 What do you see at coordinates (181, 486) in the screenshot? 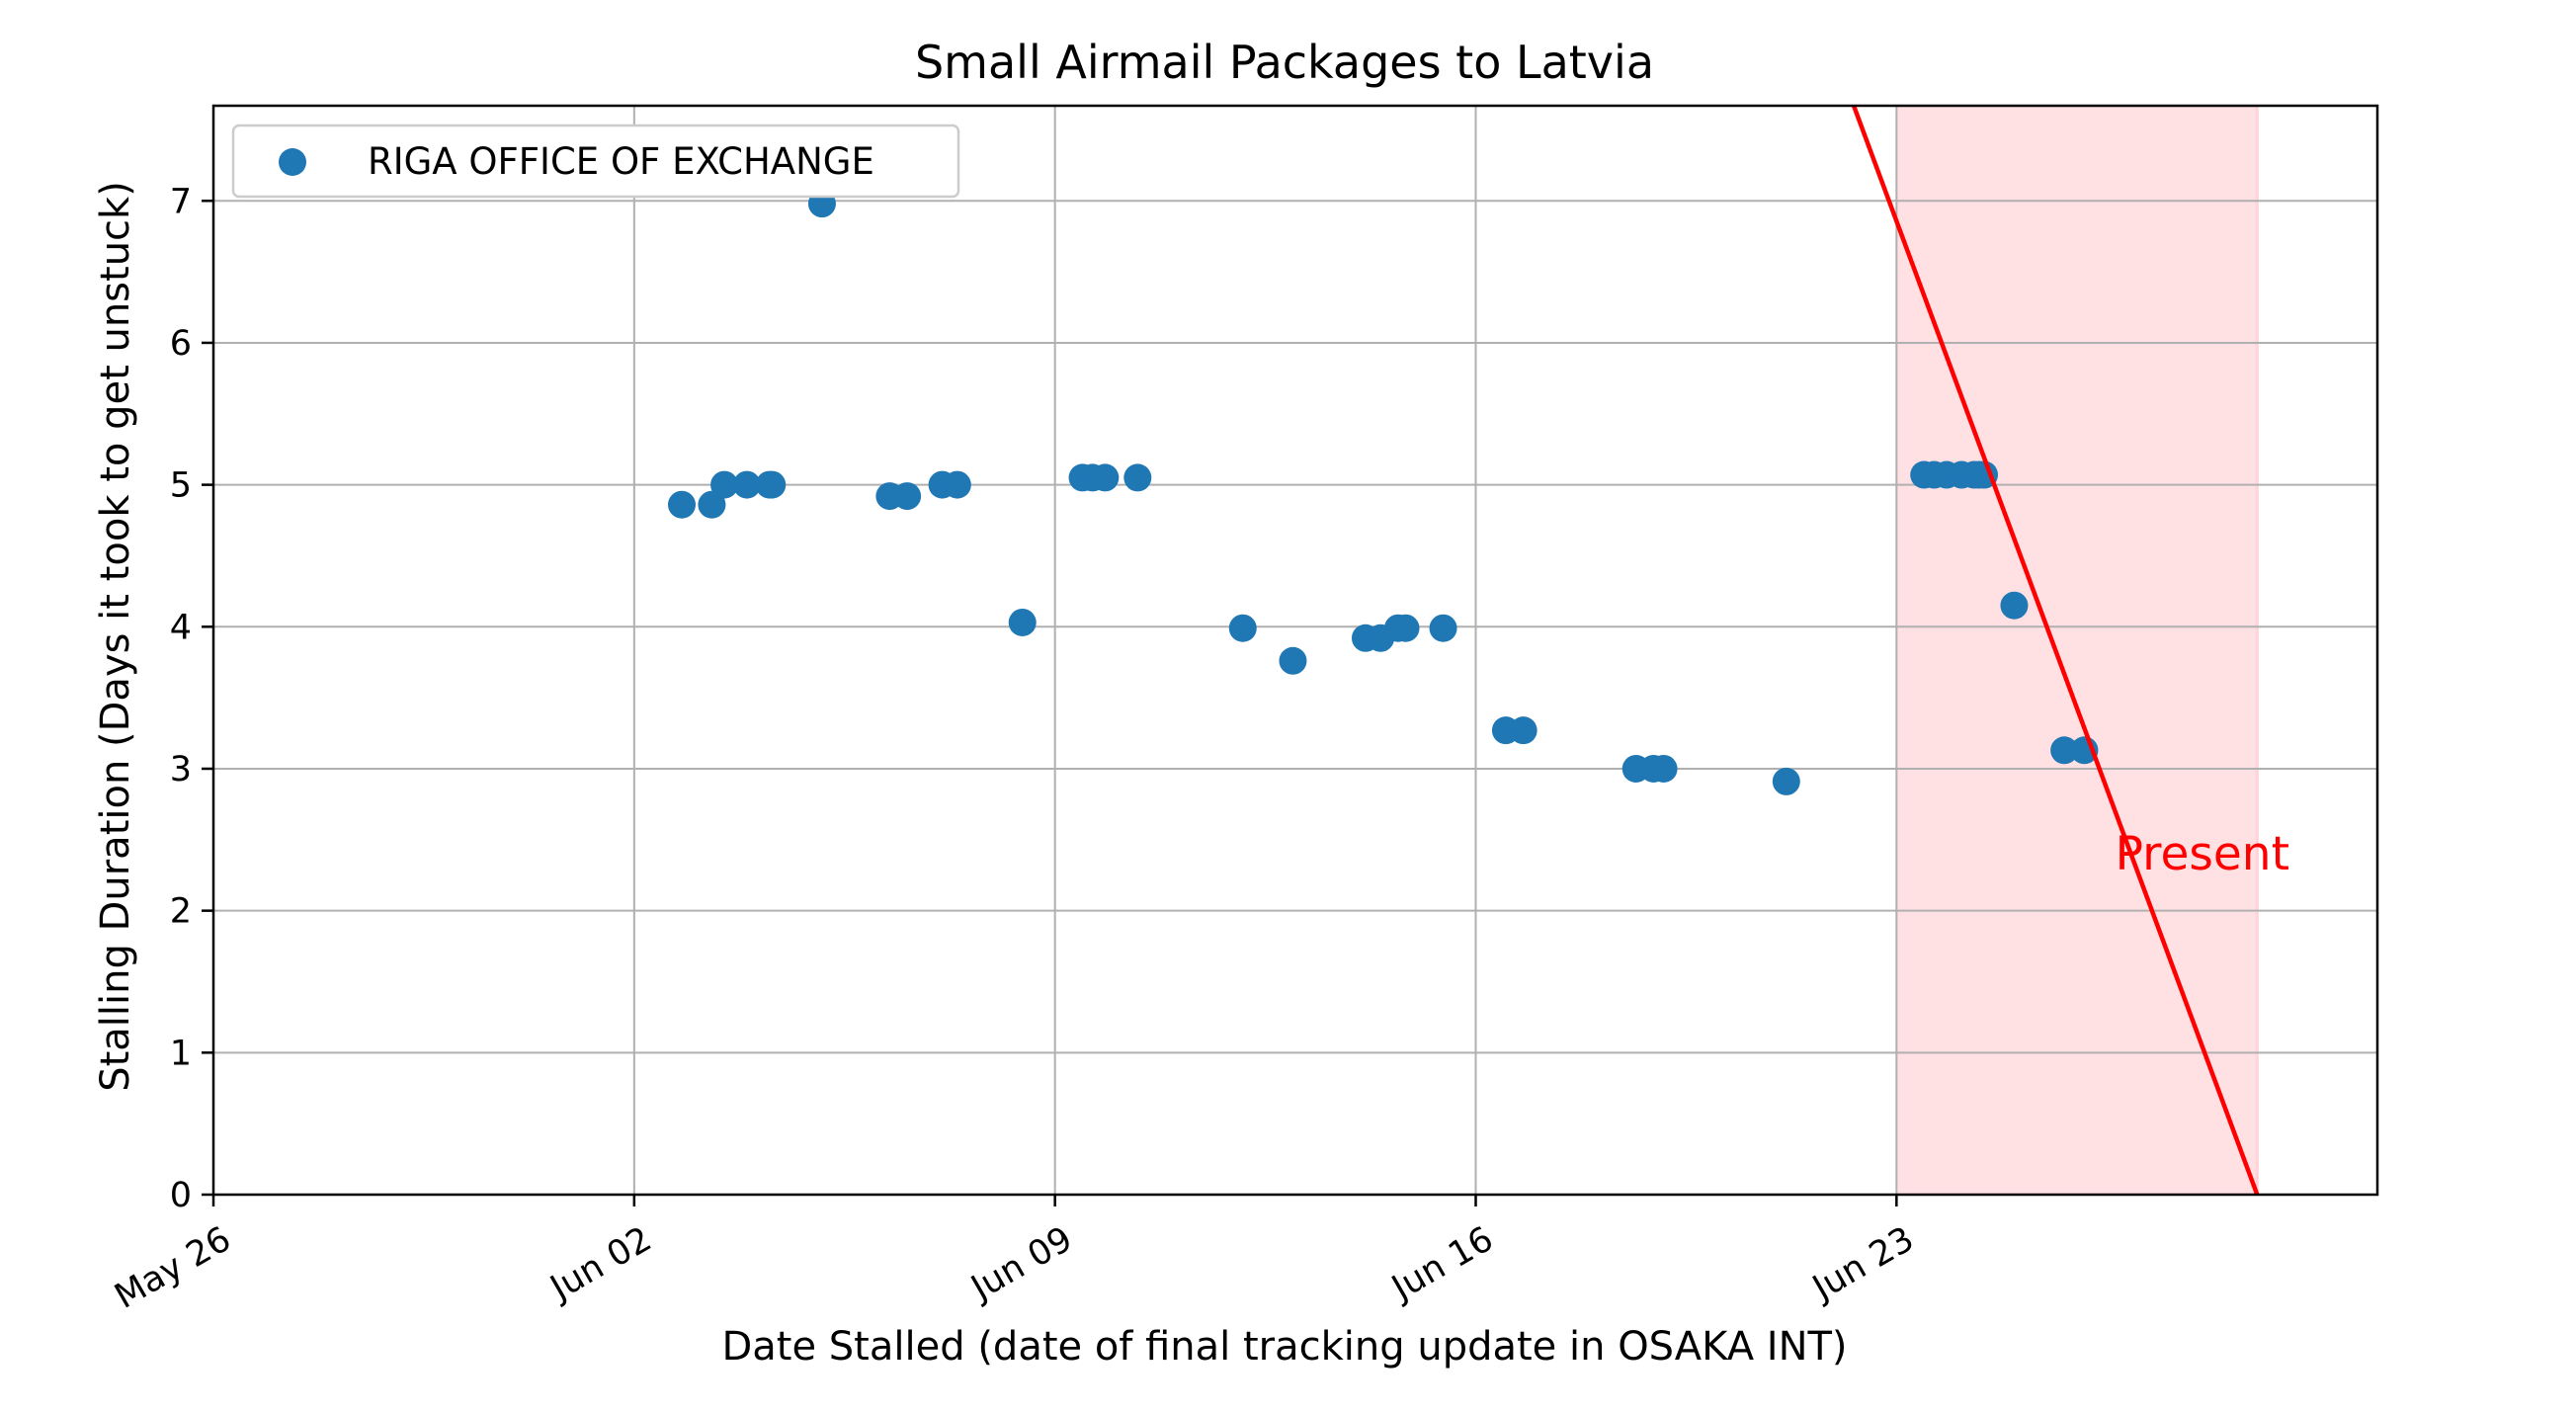
I see `y-tick-label: 5` at bounding box center [181, 486].